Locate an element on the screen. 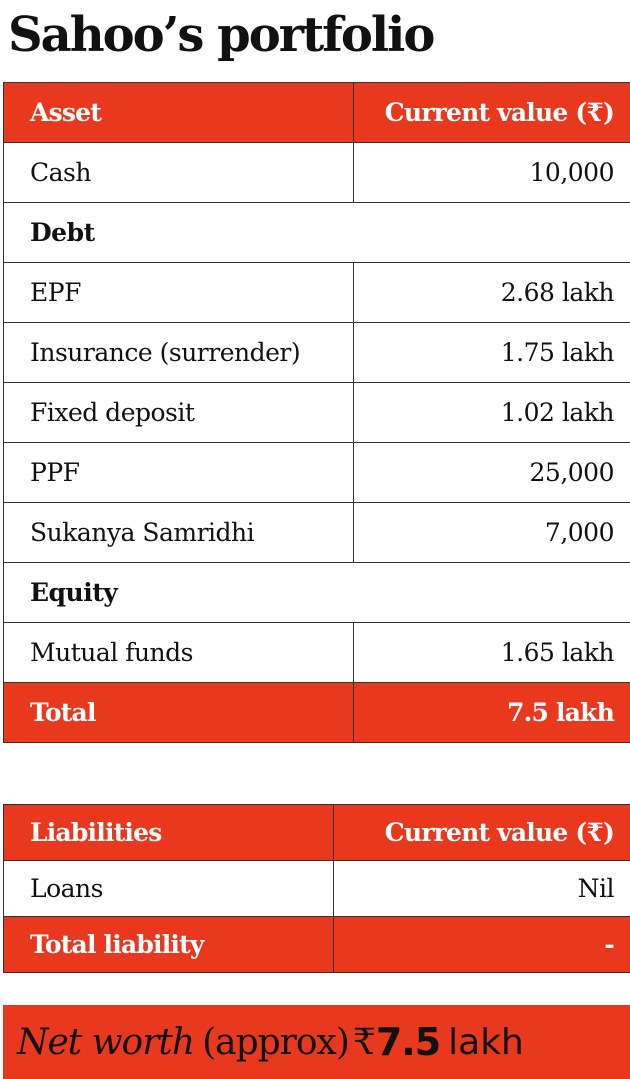 This screenshot has width=630, height=1079. asset-value: 1.75 lakh is located at coordinates (491, 352).